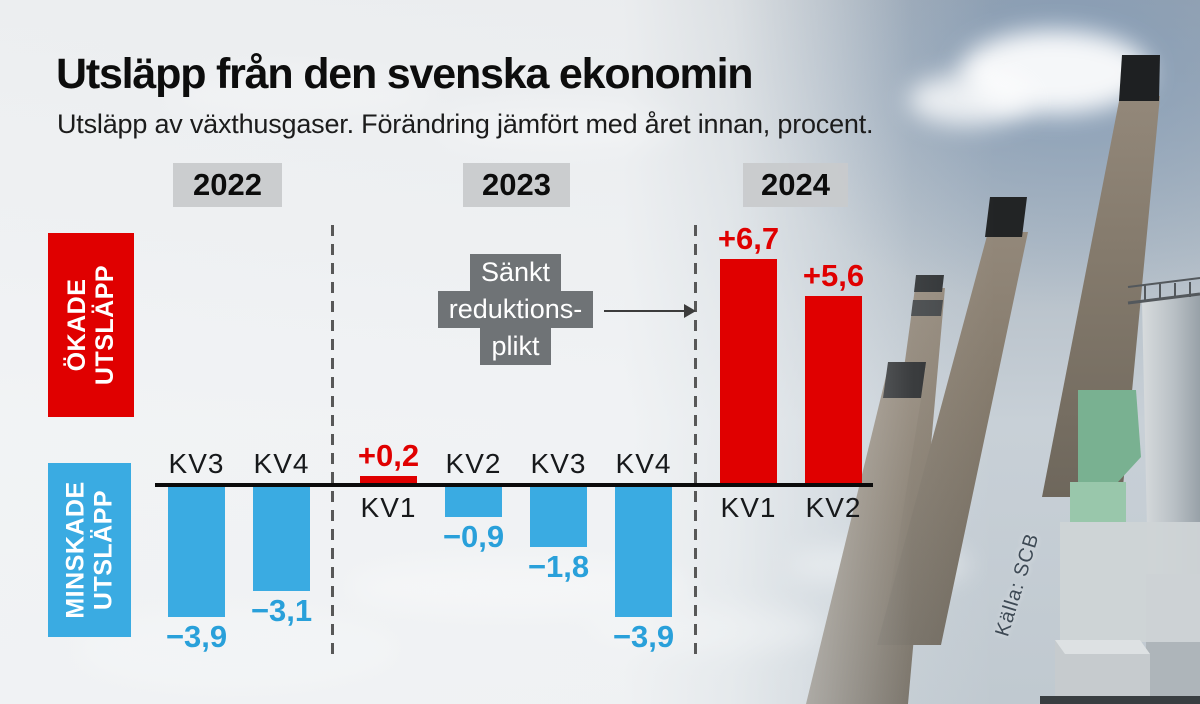 The width and height of the screenshot is (1200, 704). Describe the element at coordinates (795, 185) in the screenshot. I see `year-label-2024: 2024` at that location.